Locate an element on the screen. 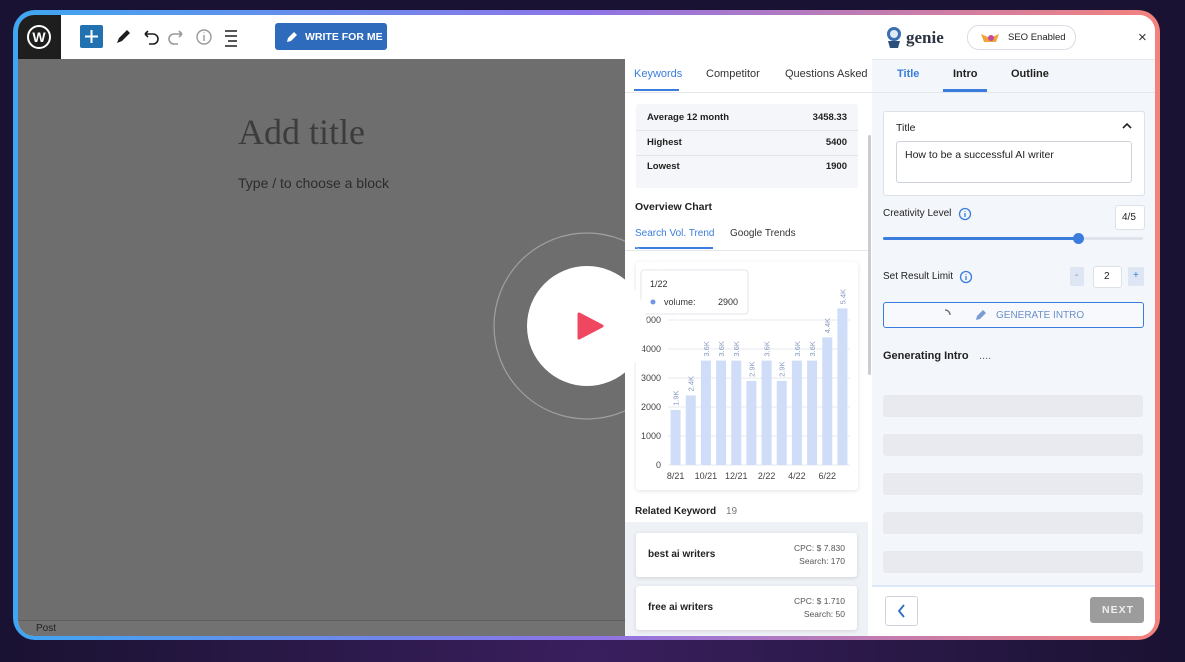 The width and height of the screenshot is (1185, 662). plus-icon is located at coordinates (91, 36).